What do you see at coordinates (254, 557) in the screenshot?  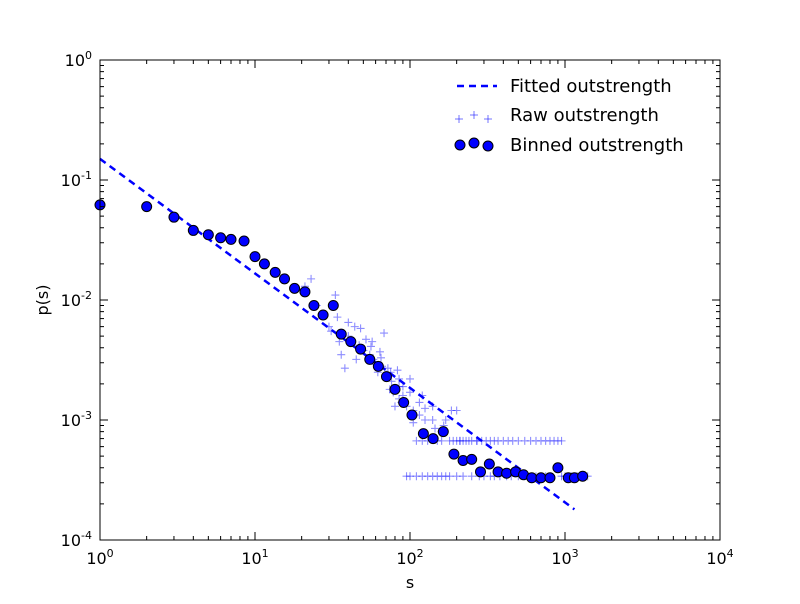 I see `x-tick-label: 10¹` at bounding box center [254, 557].